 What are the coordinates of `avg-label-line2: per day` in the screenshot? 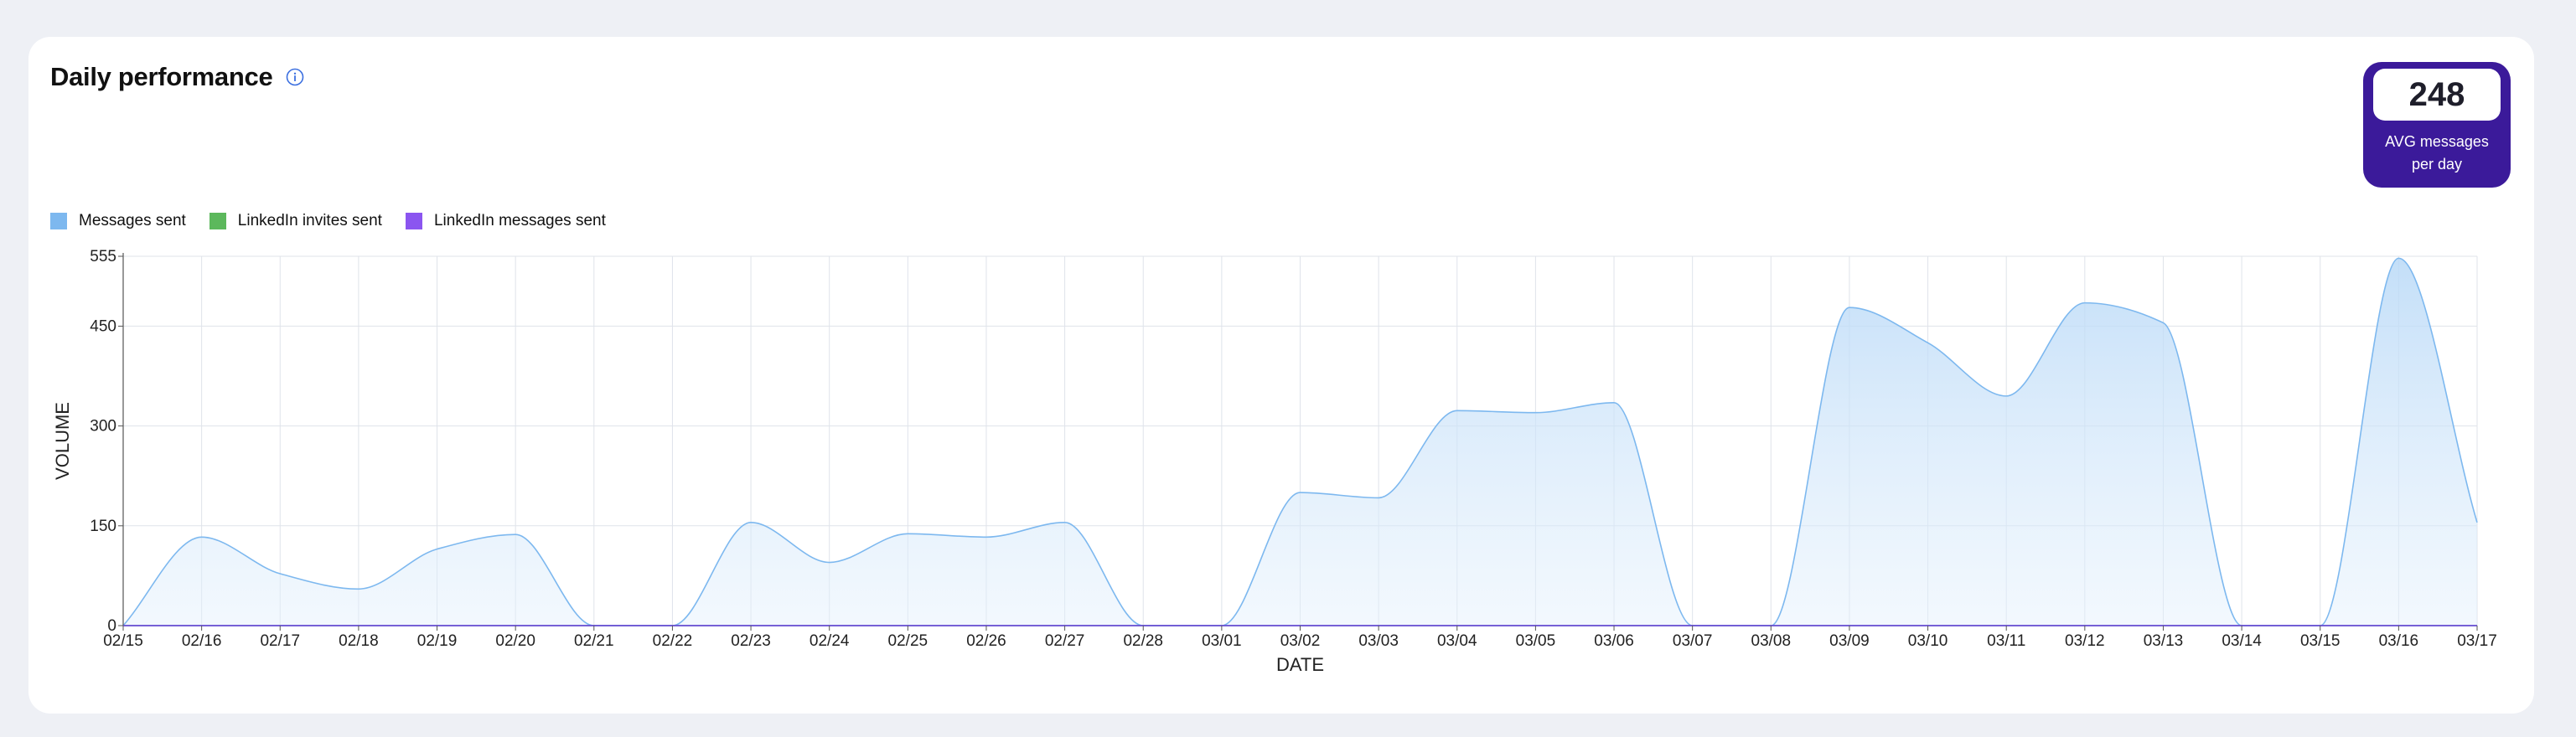 It's located at (2437, 164).